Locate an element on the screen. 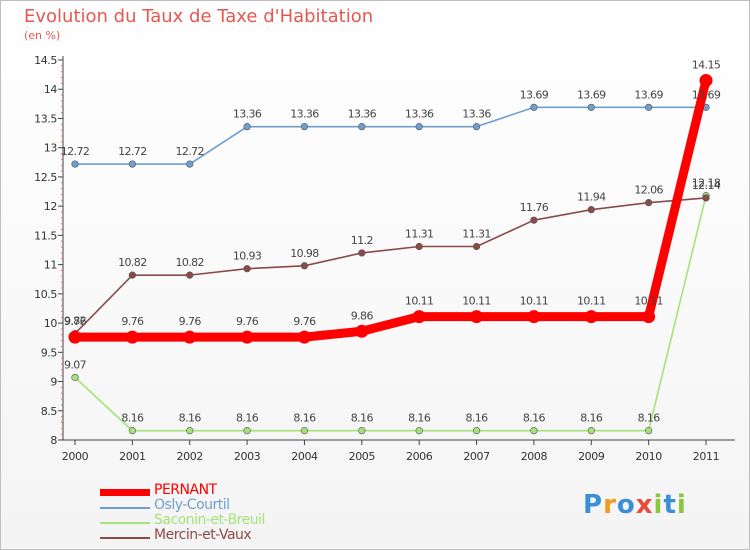 Image resolution: width=750 pixels, height=550 pixels. y-tick-label: 10.5 is located at coordinates (45, 294).